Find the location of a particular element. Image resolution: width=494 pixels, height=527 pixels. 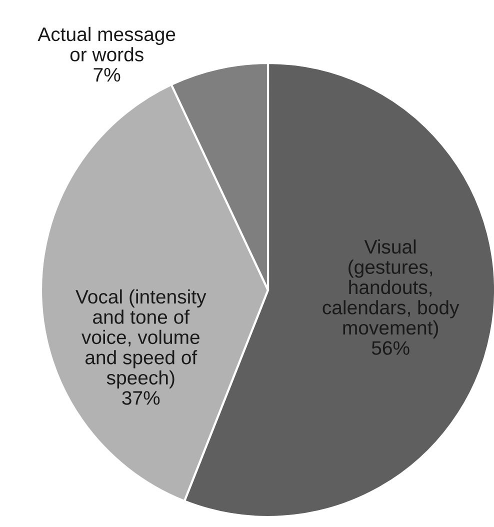

slice-label: Vocal (intensity and tone of voice, volume and speed of speech) is located at coordinates (141, 338).